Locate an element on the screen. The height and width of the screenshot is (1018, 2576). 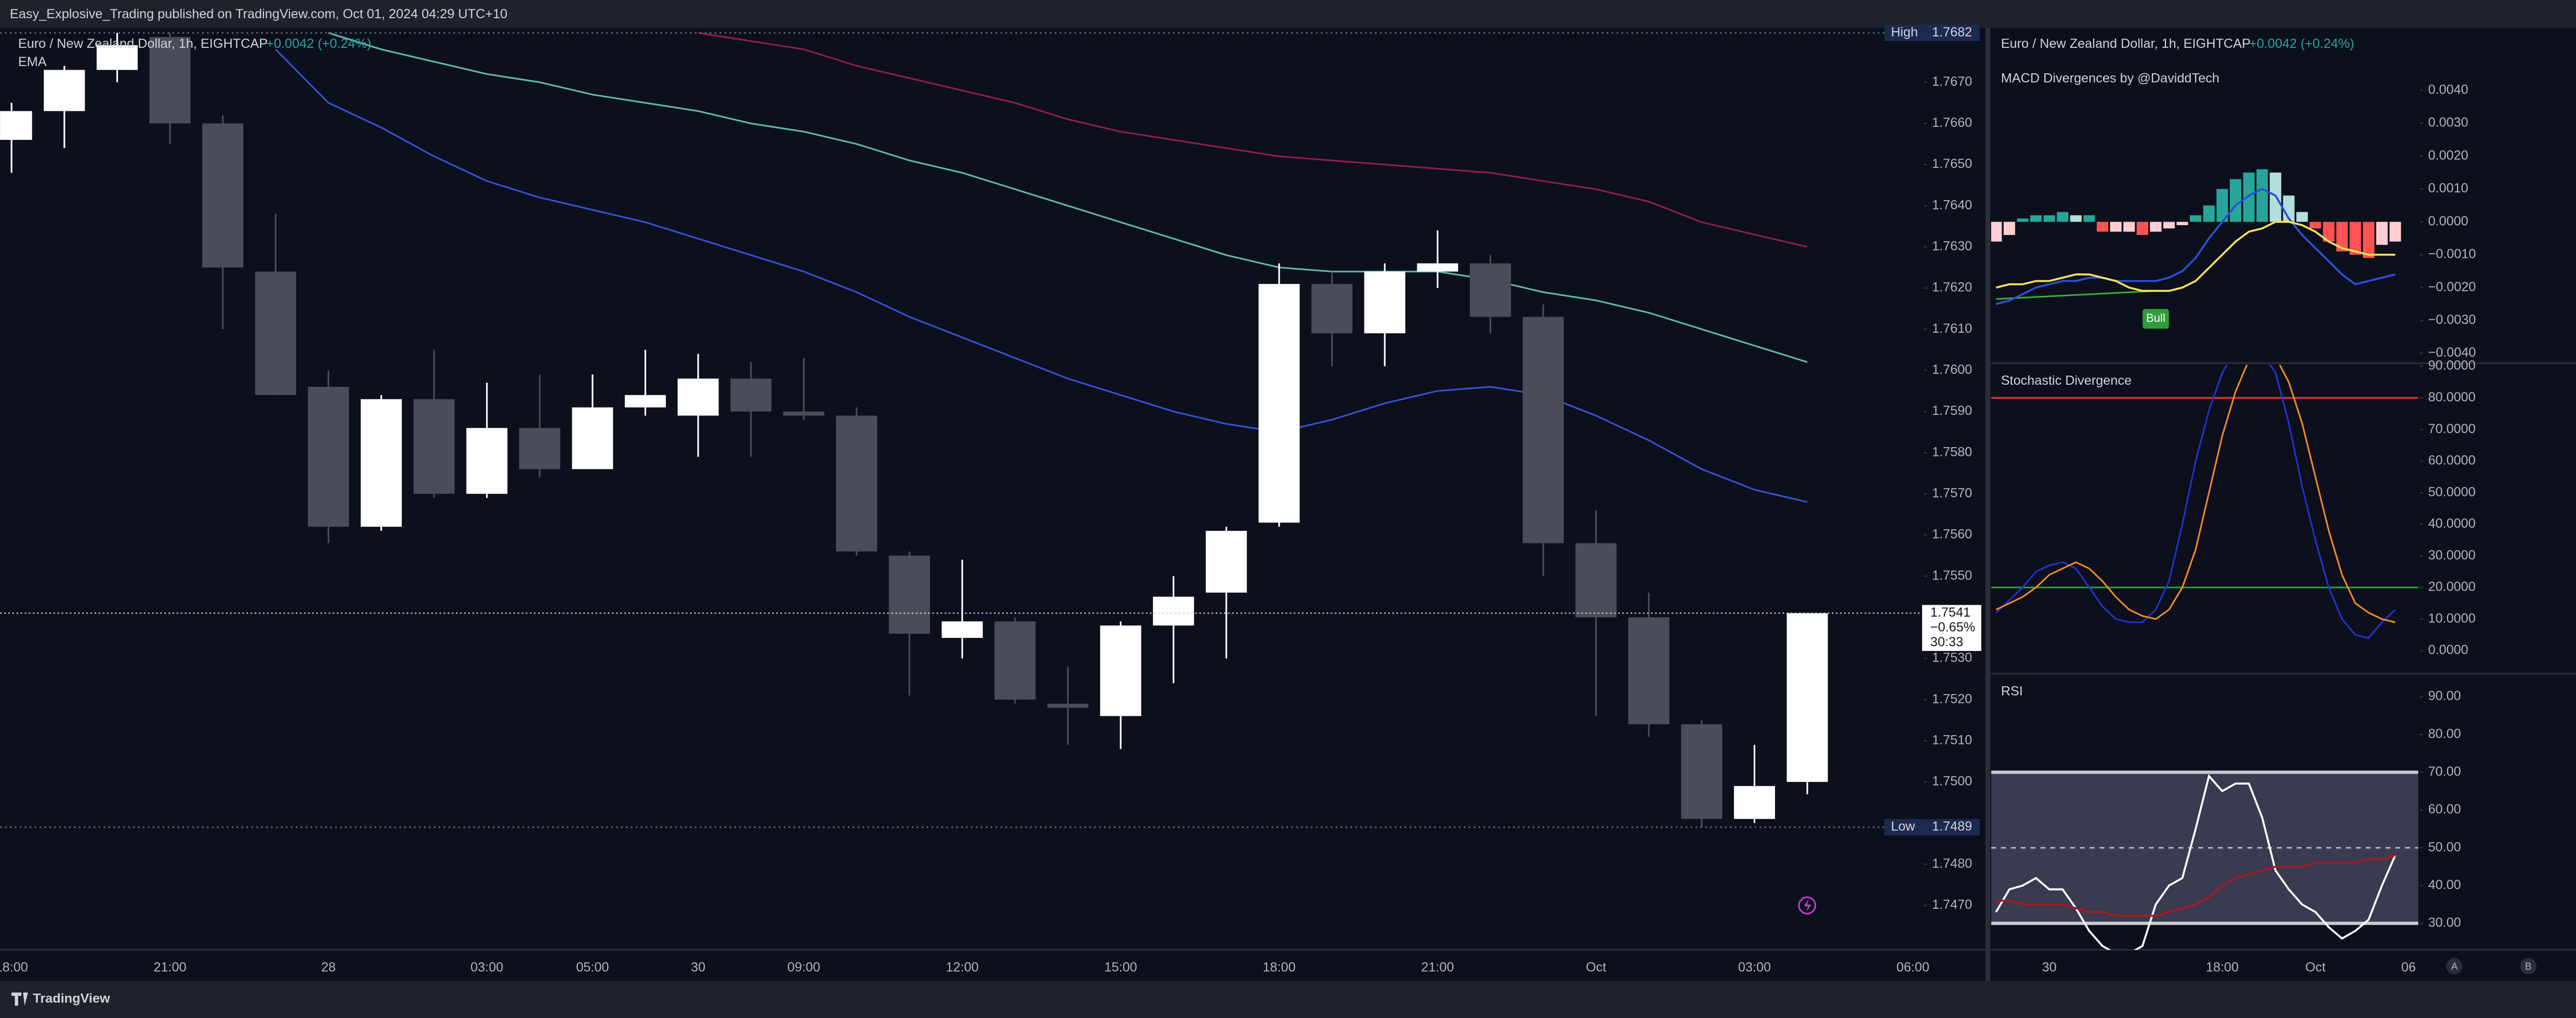
y-tick-label: 1.7610 is located at coordinates (1952, 328).